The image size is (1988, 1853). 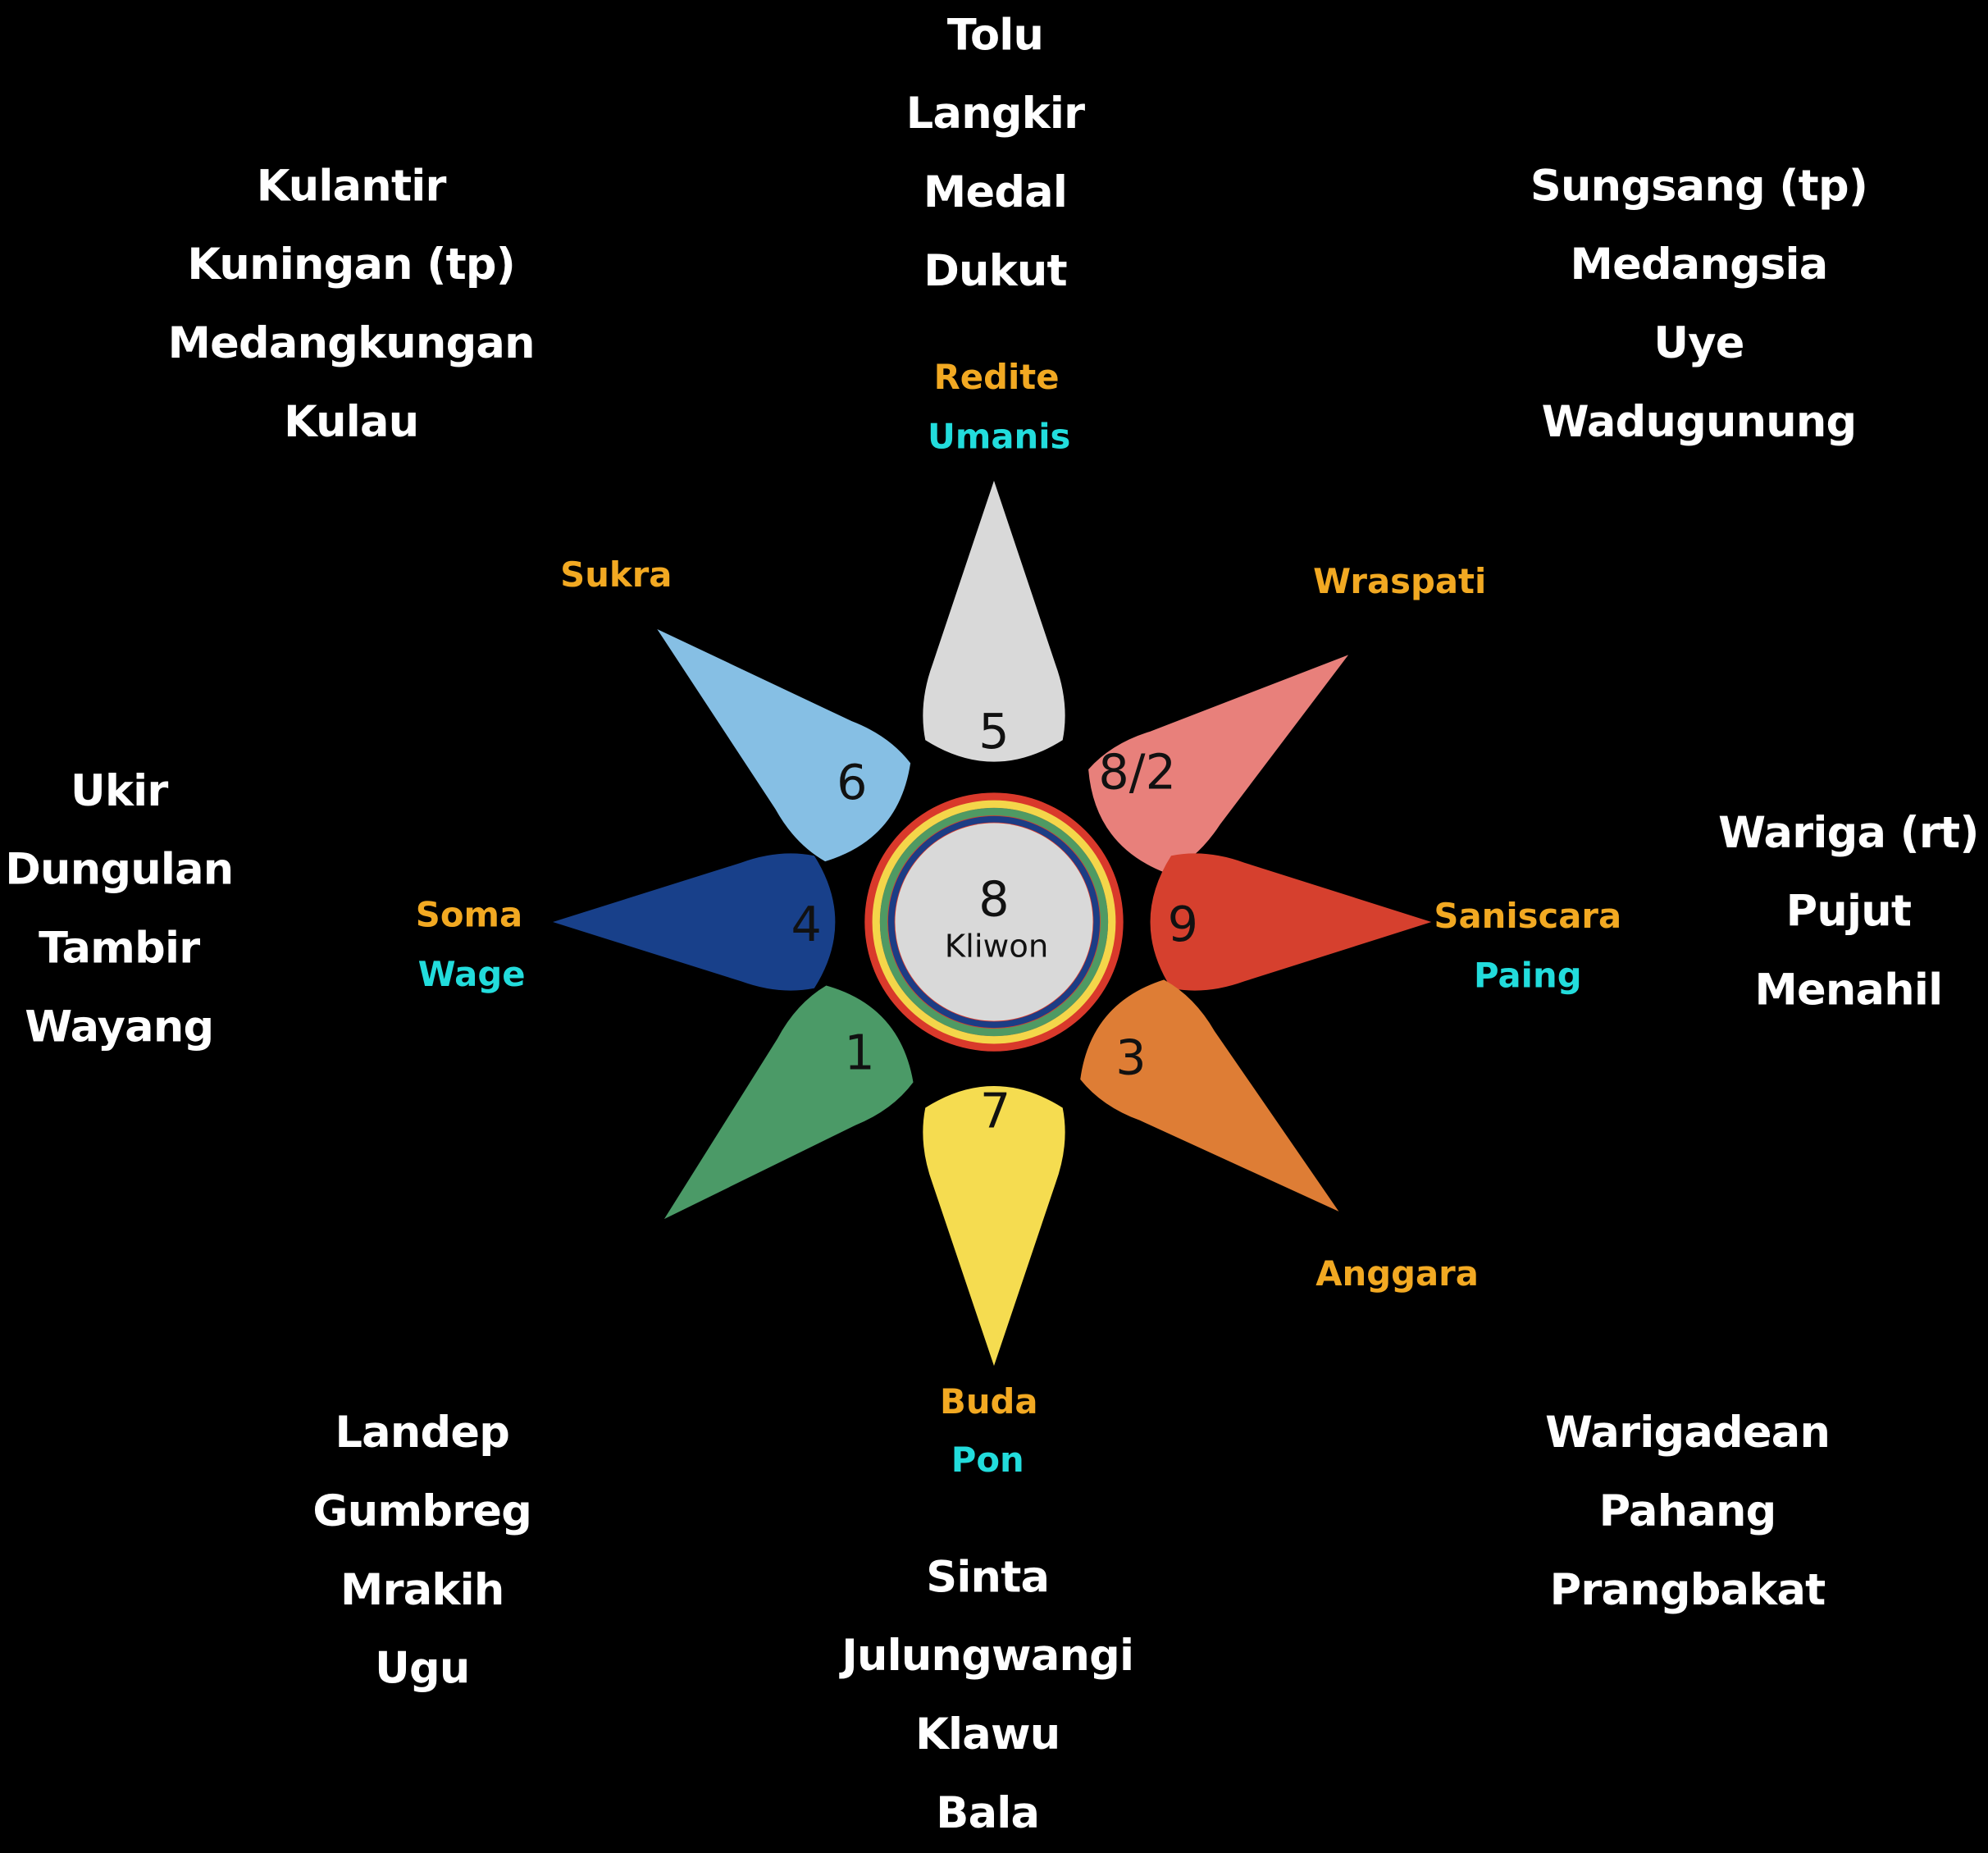 What do you see at coordinates (422, 1511) in the screenshot?
I see `wuku-name: Gumbreg` at bounding box center [422, 1511].